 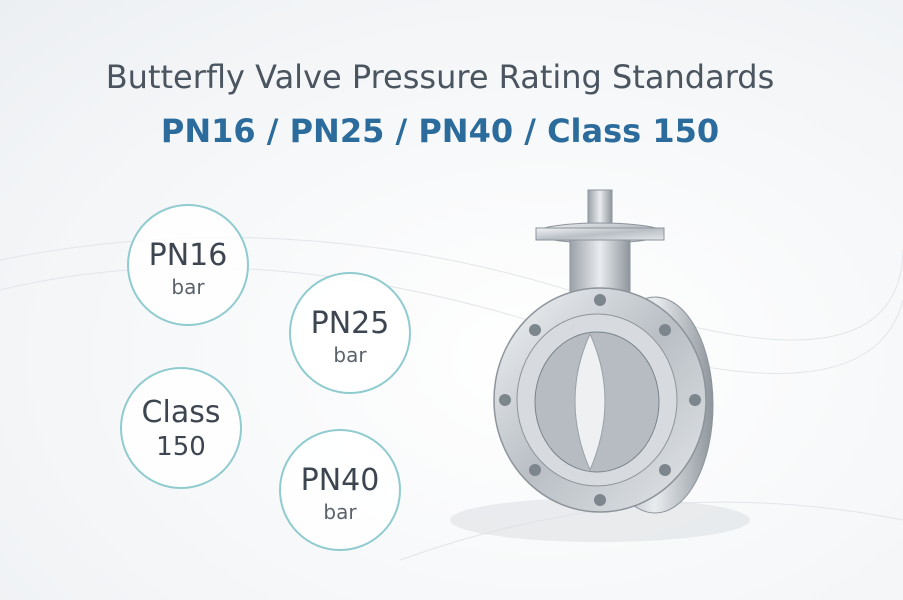 I want to click on badge: PN16 bar, so click(x=188, y=265).